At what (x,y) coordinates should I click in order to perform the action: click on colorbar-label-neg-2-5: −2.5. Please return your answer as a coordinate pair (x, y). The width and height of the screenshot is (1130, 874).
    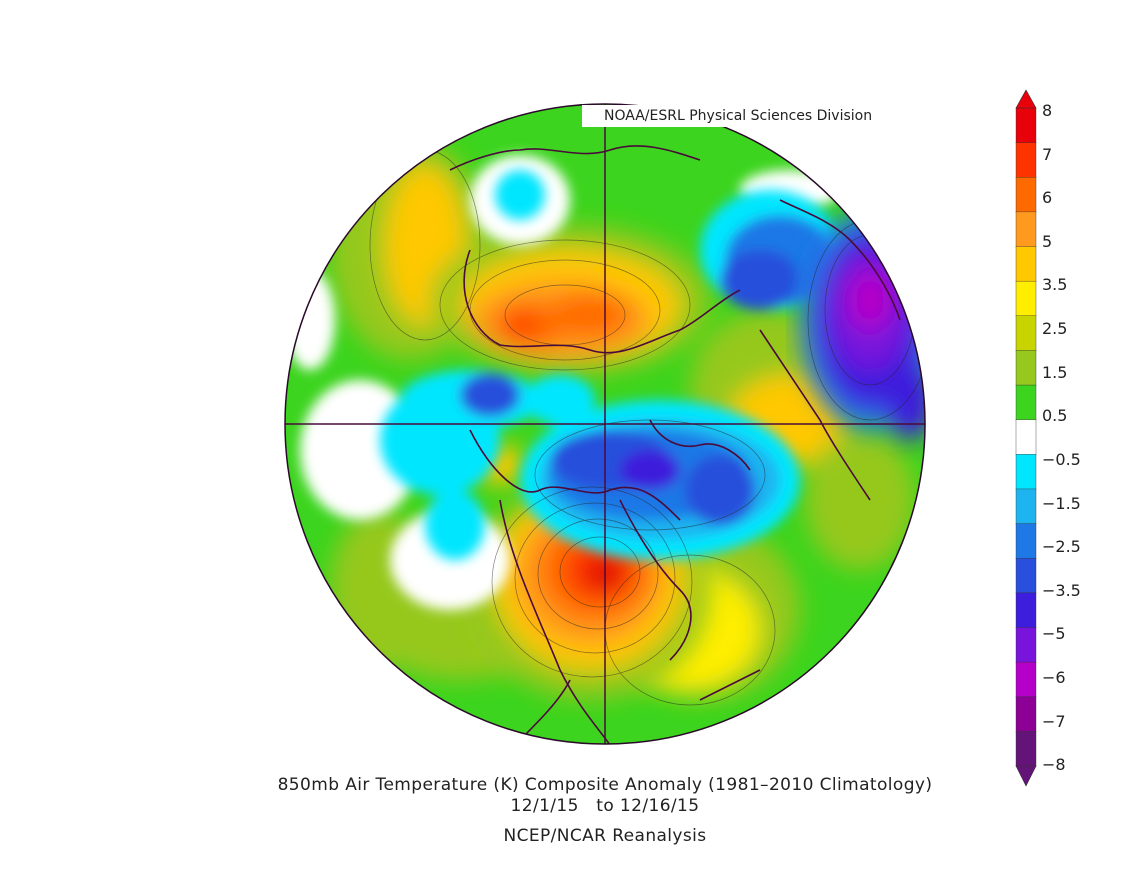
    Looking at the image, I should click on (1061, 546).